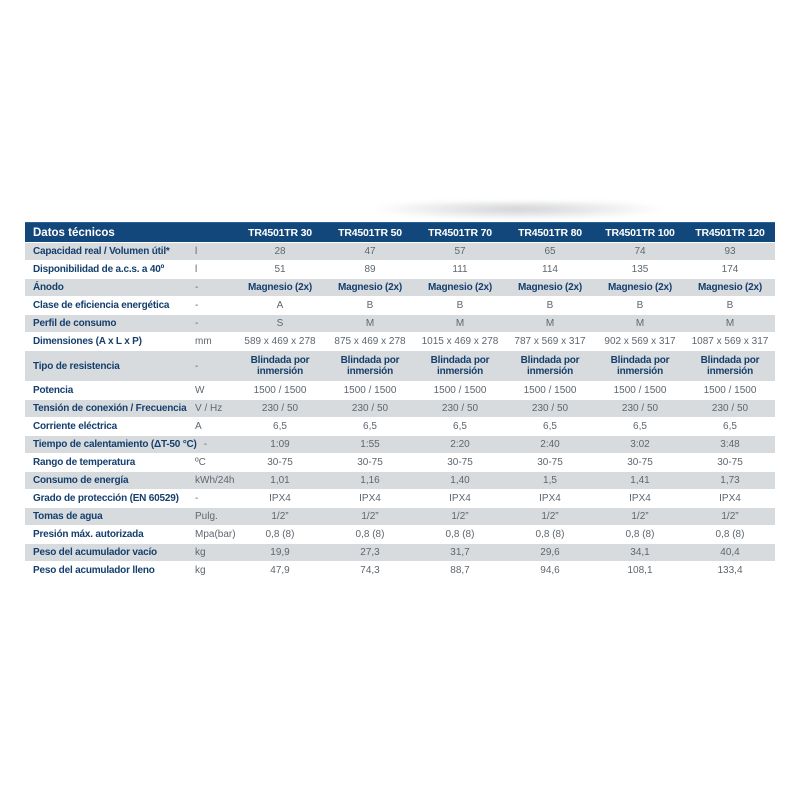 This screenshot has width=800, height=800. What do you see at coordinates (108, 390) in the screenshot?
I see `row-label: Potencia` at bounding box center [108, 390].